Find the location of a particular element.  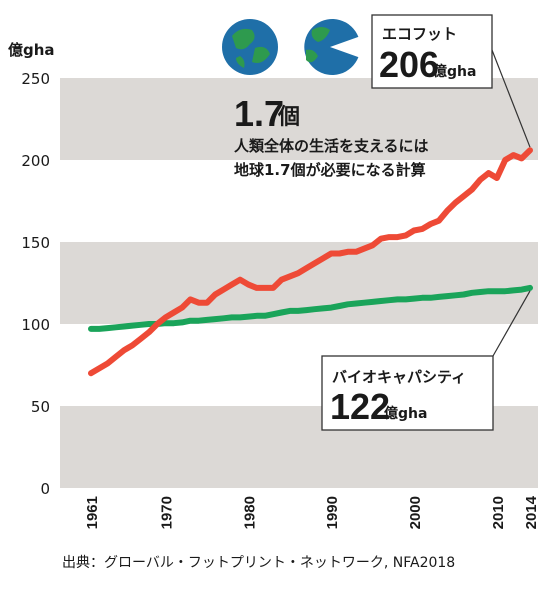

series-line-biocapacity is located at coordinates (310, 308).